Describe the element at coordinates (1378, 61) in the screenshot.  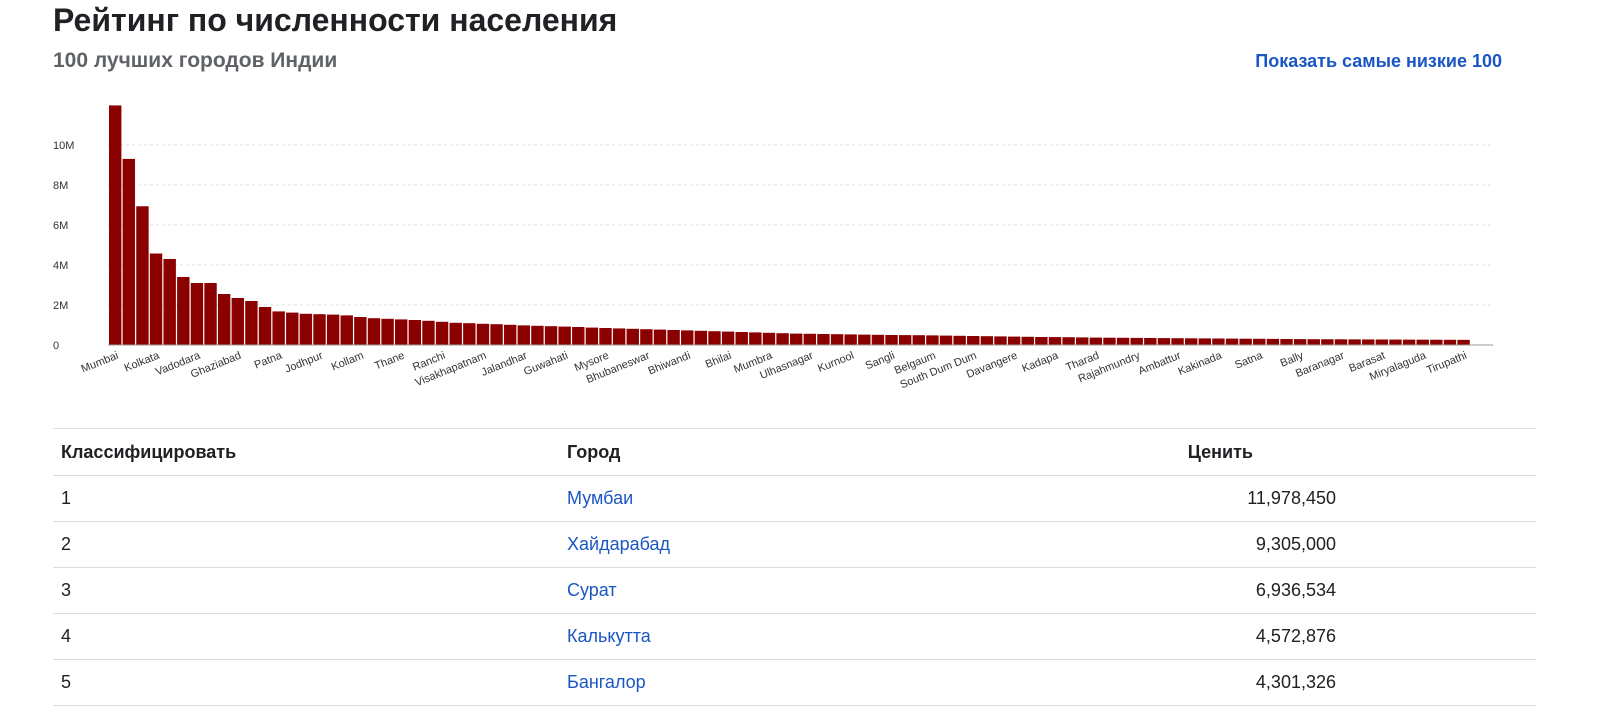
I see `show-lowest-100-link: Показать самые низкие 100` at that location.